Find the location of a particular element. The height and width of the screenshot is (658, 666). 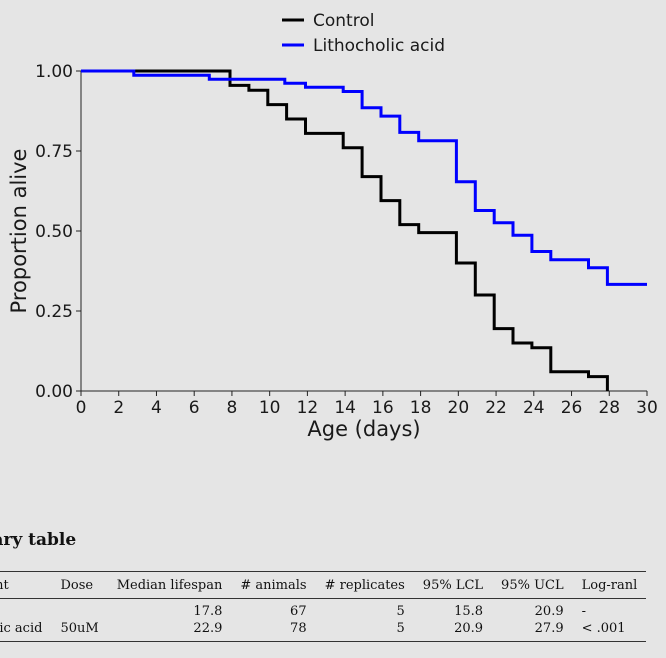

header-replicates: # replicates is located at coordinates (364, 585).